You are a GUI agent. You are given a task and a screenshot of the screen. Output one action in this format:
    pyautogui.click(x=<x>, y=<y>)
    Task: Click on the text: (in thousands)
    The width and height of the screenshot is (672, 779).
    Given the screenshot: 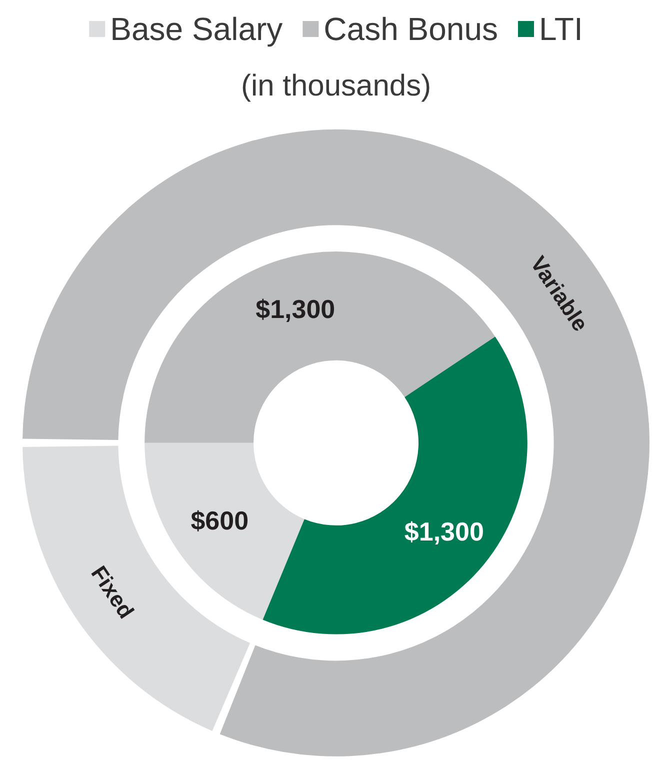 What is the action you would take?
    pyautogui.click(x=336, y=86)
    